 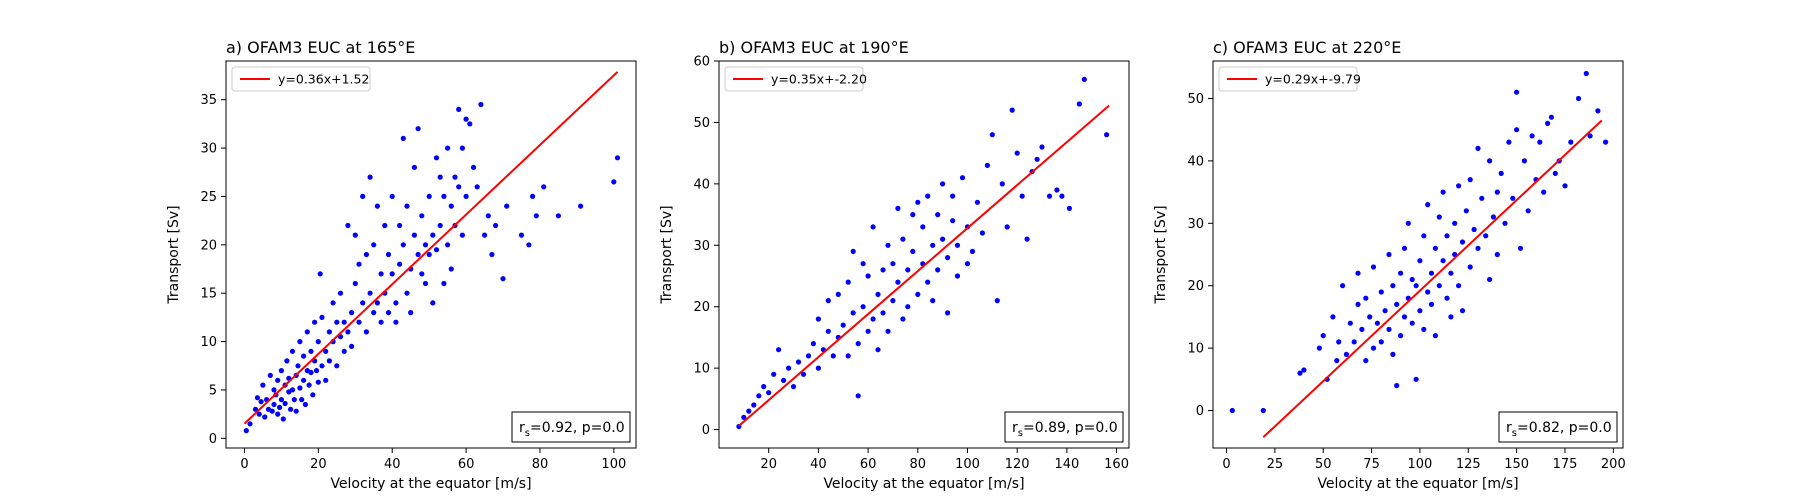 I want to click on scatter-points, so click(x=1419, y=242).